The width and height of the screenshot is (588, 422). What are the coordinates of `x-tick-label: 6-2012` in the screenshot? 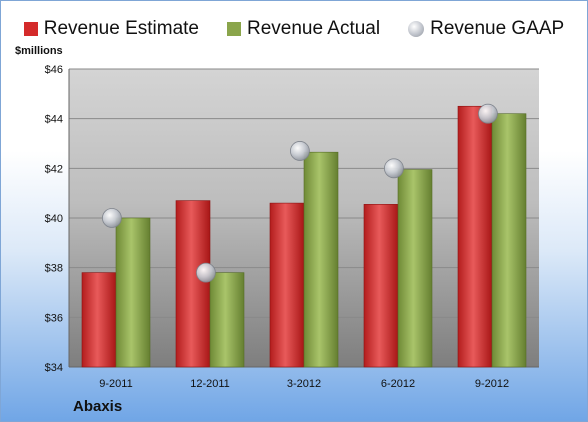 It's located at (398, 384).